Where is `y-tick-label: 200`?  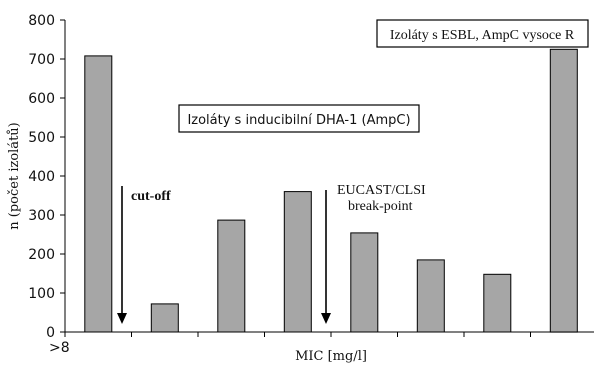 y-tick-label: 200 is located at coordinates (41, 255).